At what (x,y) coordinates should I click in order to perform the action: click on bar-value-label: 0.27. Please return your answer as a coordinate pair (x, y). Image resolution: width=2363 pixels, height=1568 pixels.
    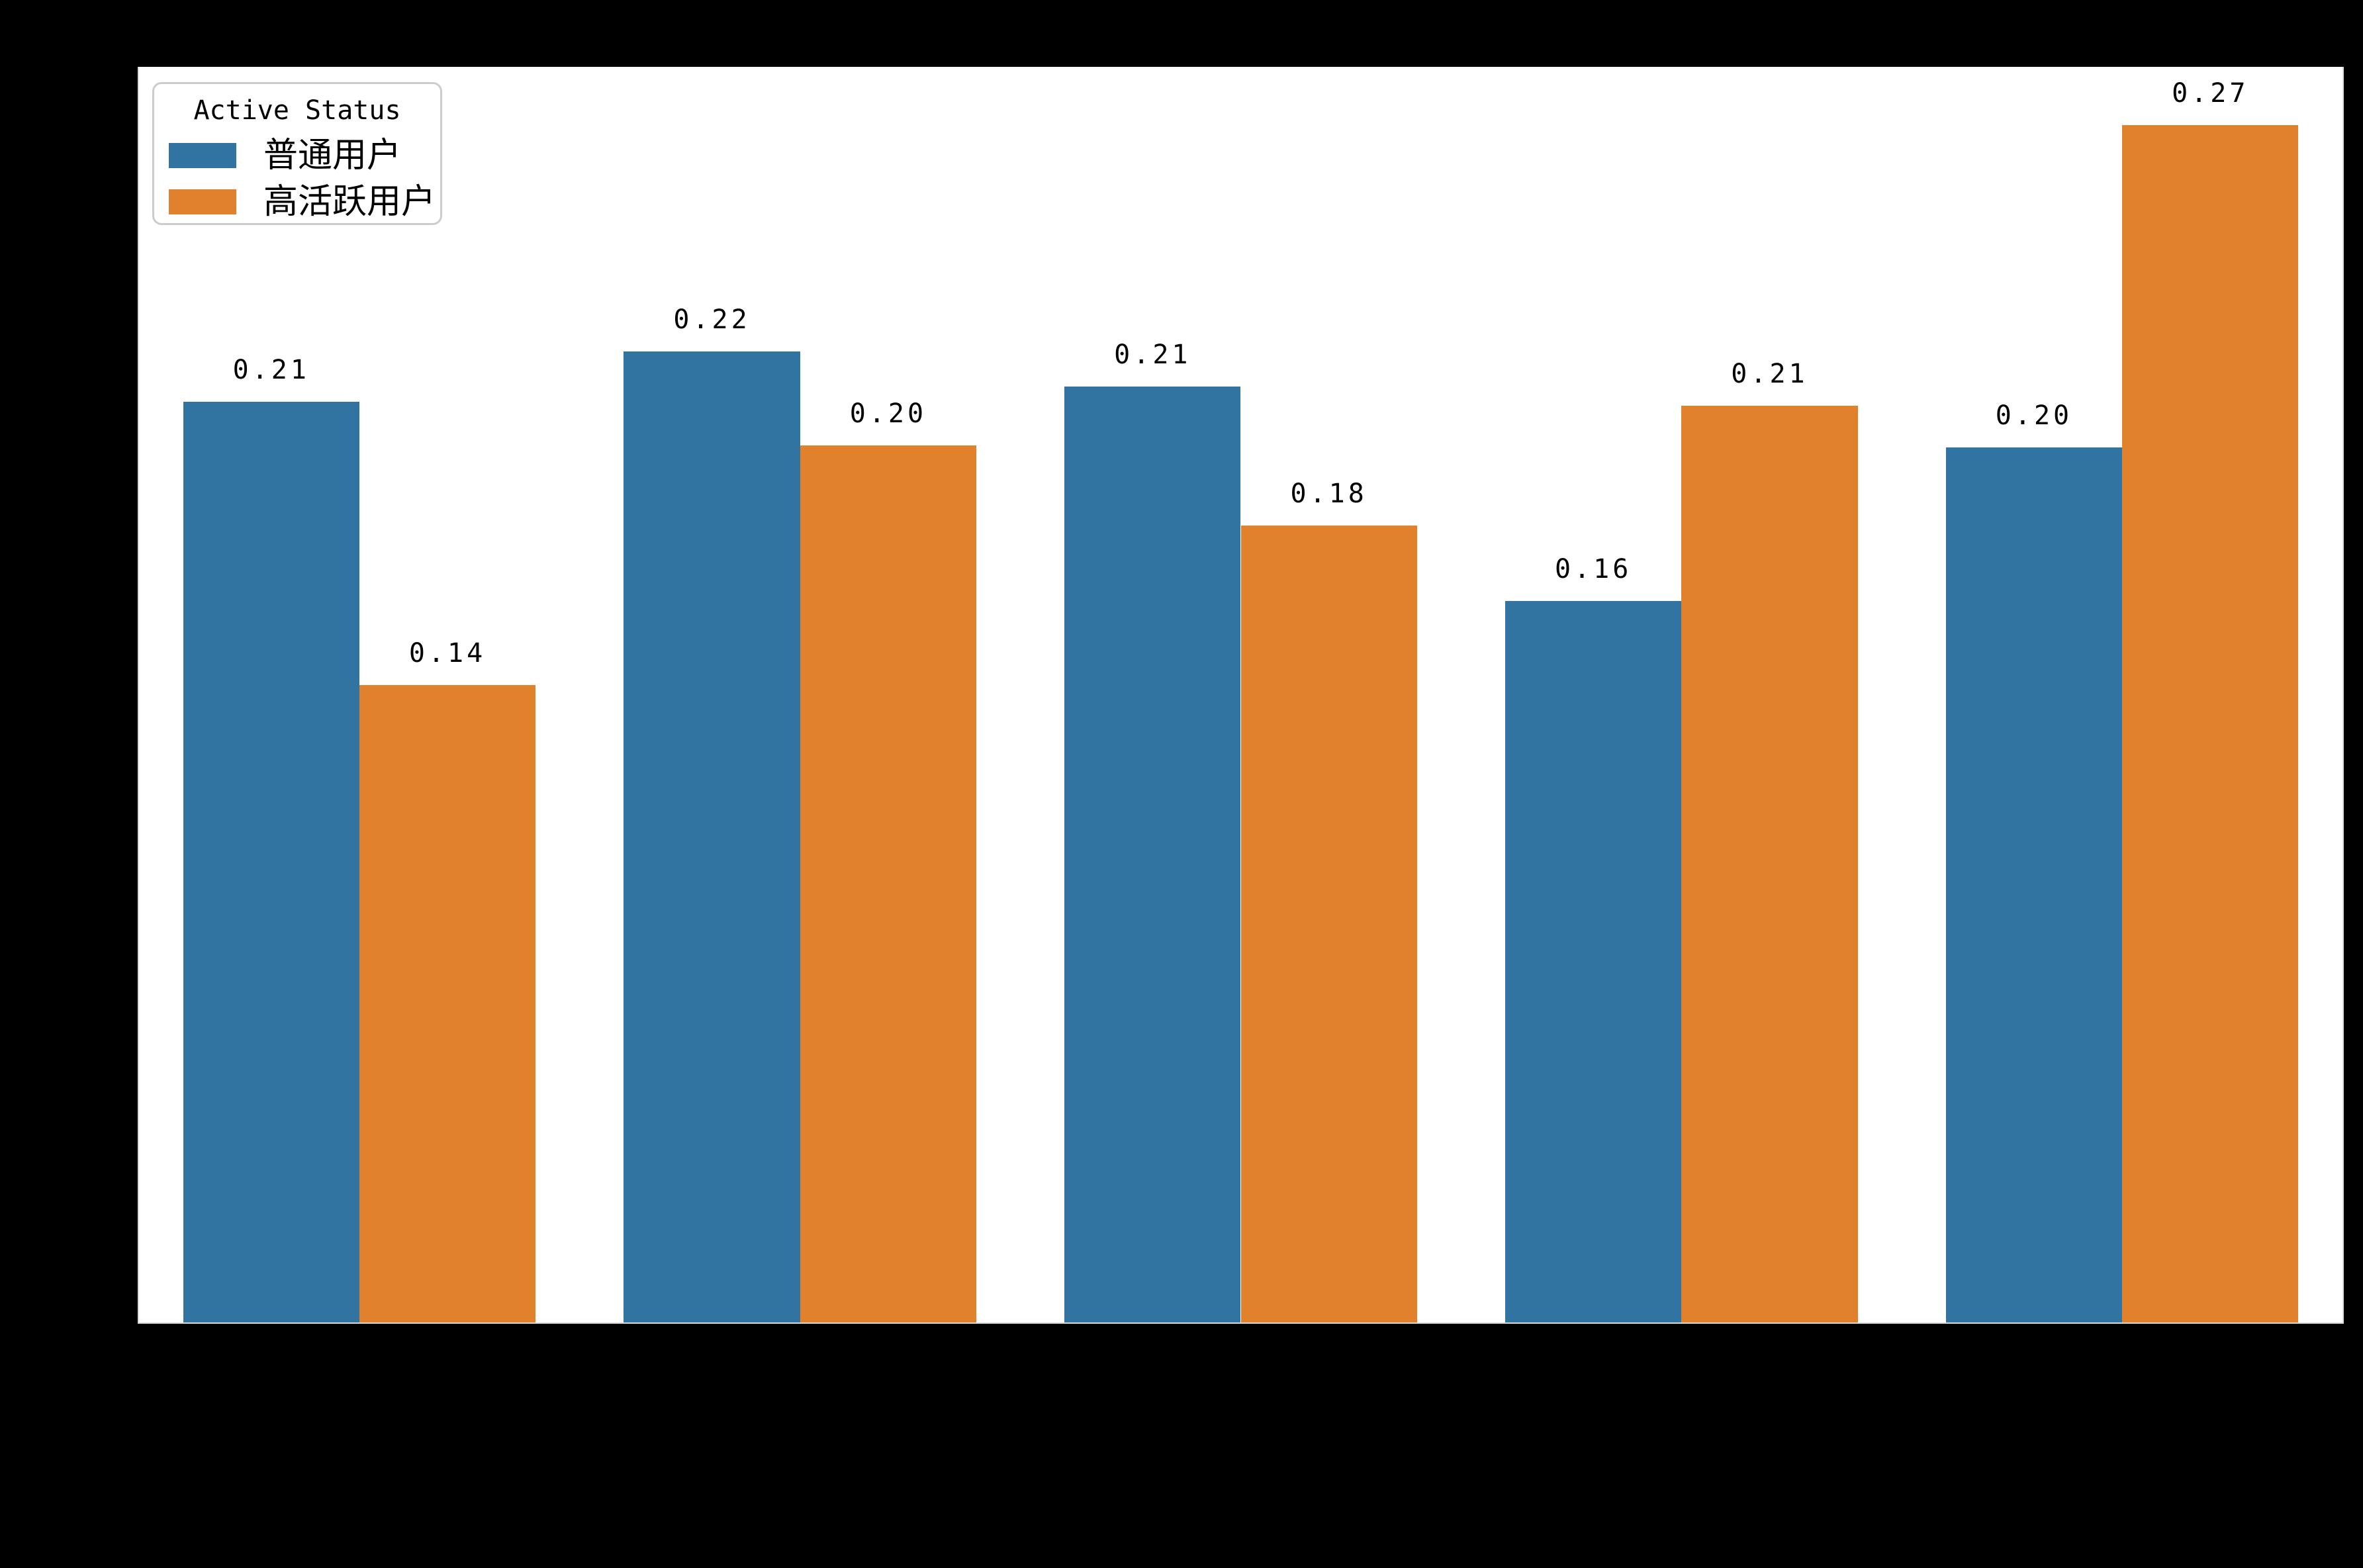
    Looking at the image, I should click on (2210, 93).